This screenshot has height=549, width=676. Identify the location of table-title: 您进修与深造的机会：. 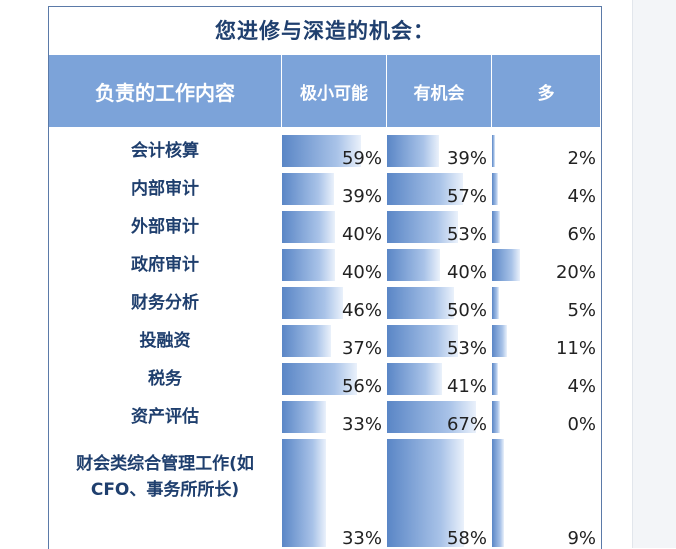
(325, 31).